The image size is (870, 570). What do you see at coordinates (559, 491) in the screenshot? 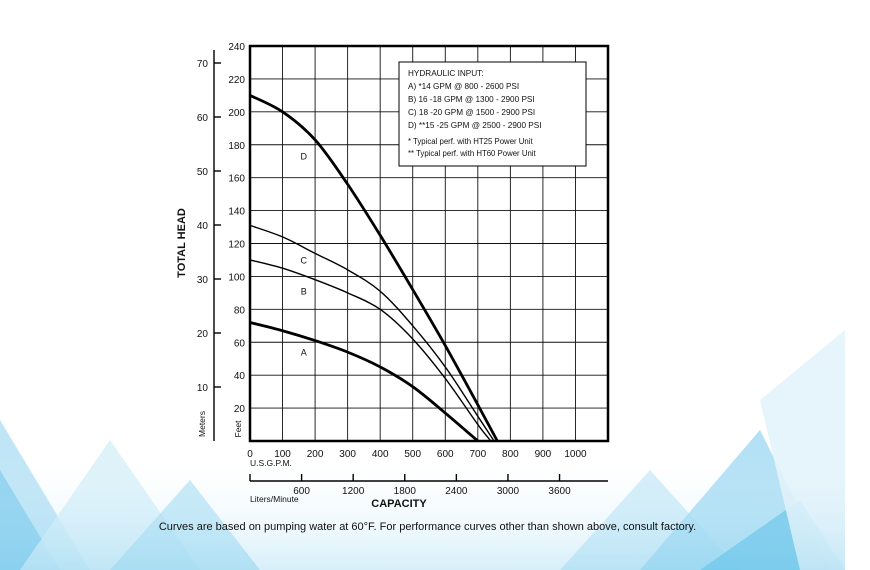
I see `x-tick-label-lpm: 3600` at bounding box center [559, 491].